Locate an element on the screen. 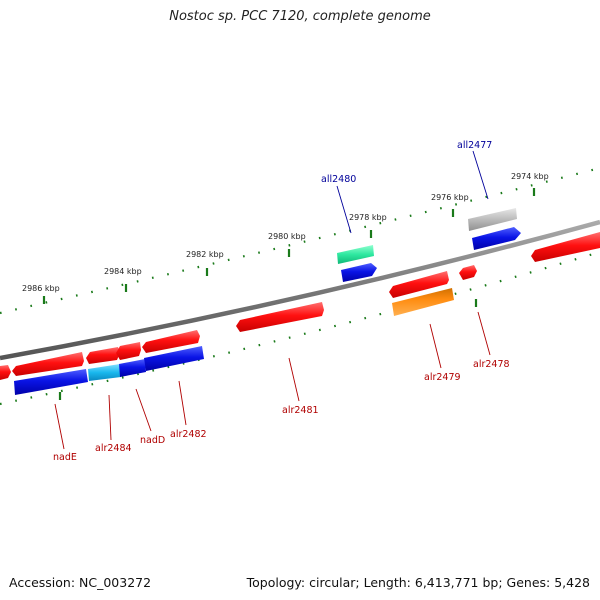 Image resolution: width=600 pixels, height=600 pixels. gene-label-all2480: all2480 is located at coordinates (338, 179).